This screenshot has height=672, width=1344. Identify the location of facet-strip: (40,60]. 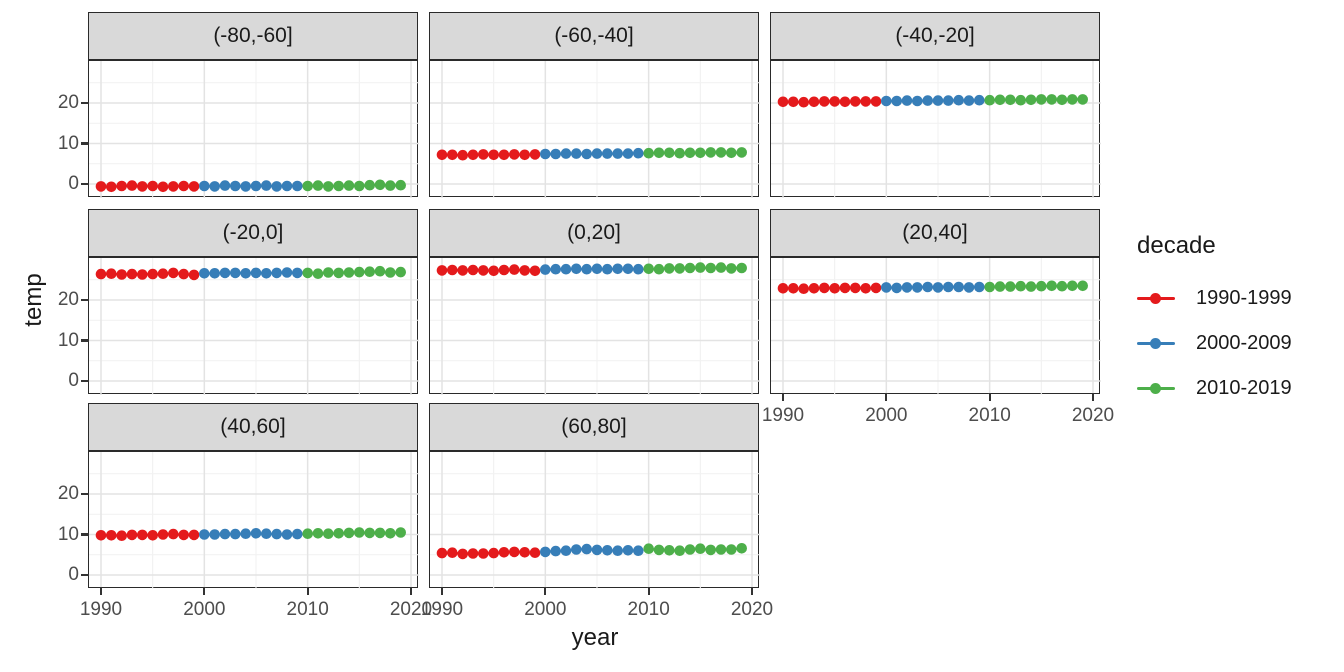
(253, 427).